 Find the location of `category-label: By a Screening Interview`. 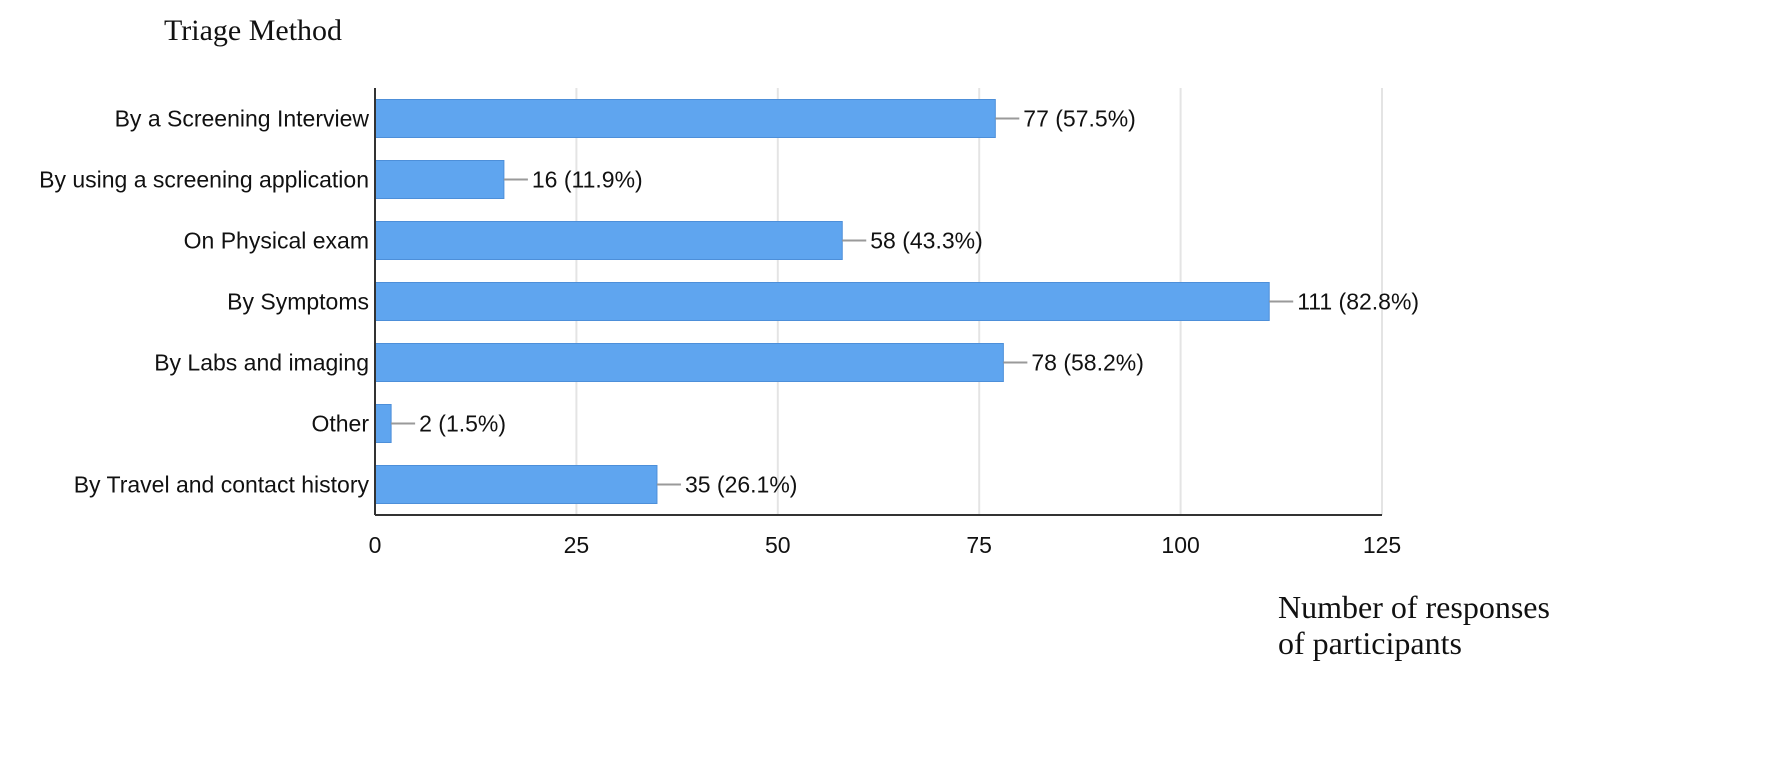

category-label: By a Screening Interview is located at coordinates (242, 119).